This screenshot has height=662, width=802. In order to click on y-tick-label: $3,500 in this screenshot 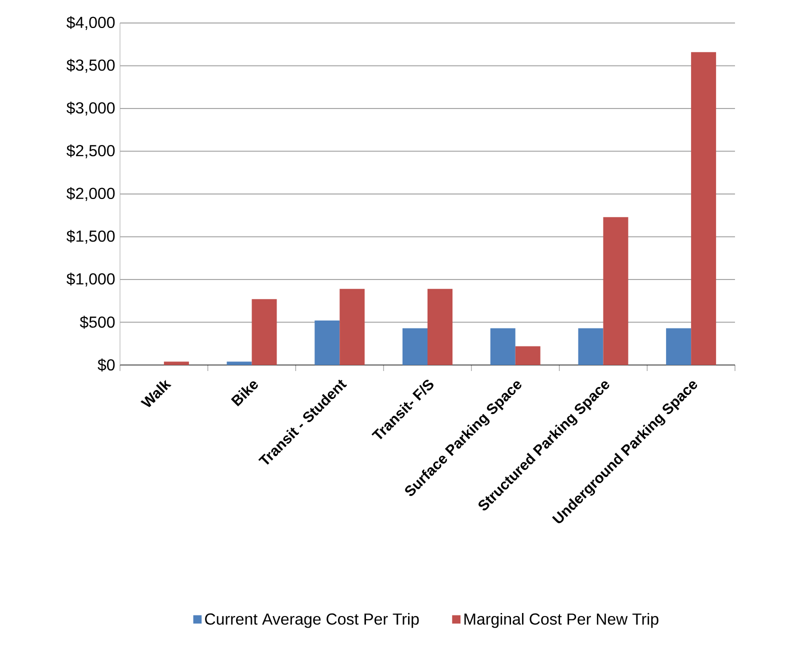, I will do `click(90, 65)`.